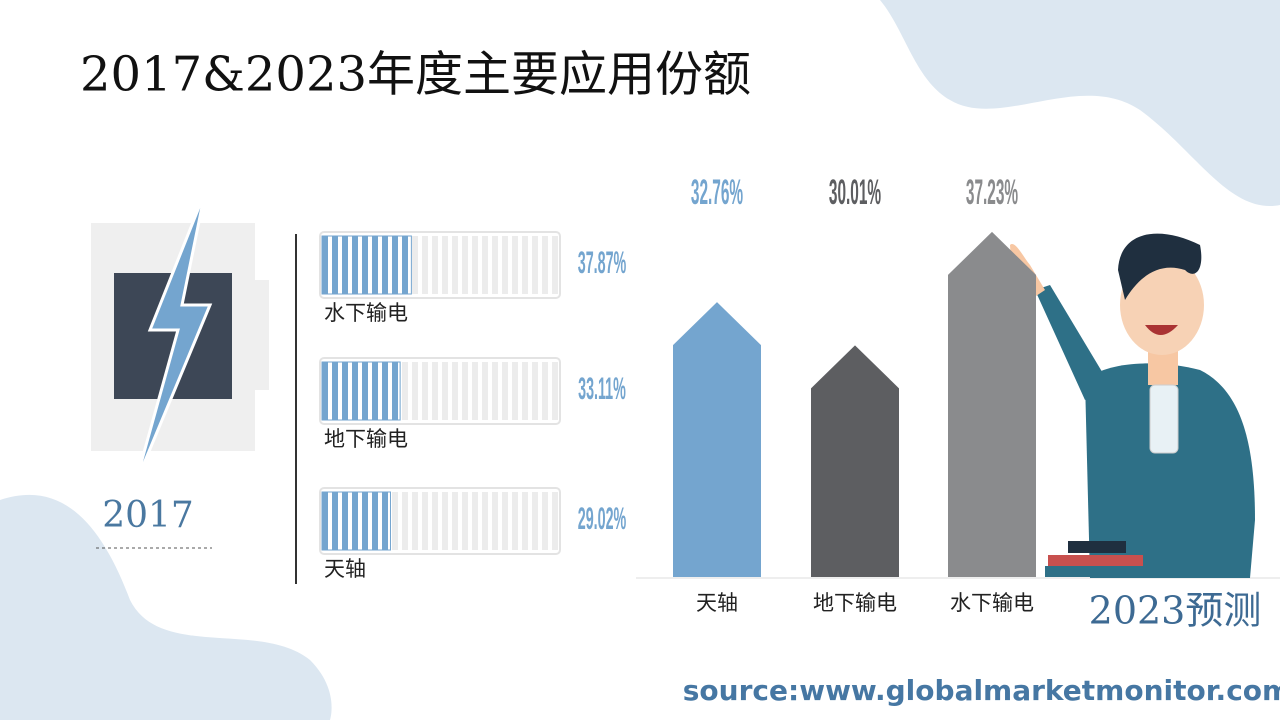 The height and width of the screenshot is (720, 1280). I want to click on x-tick-label: 天轴, so click(717, 603).